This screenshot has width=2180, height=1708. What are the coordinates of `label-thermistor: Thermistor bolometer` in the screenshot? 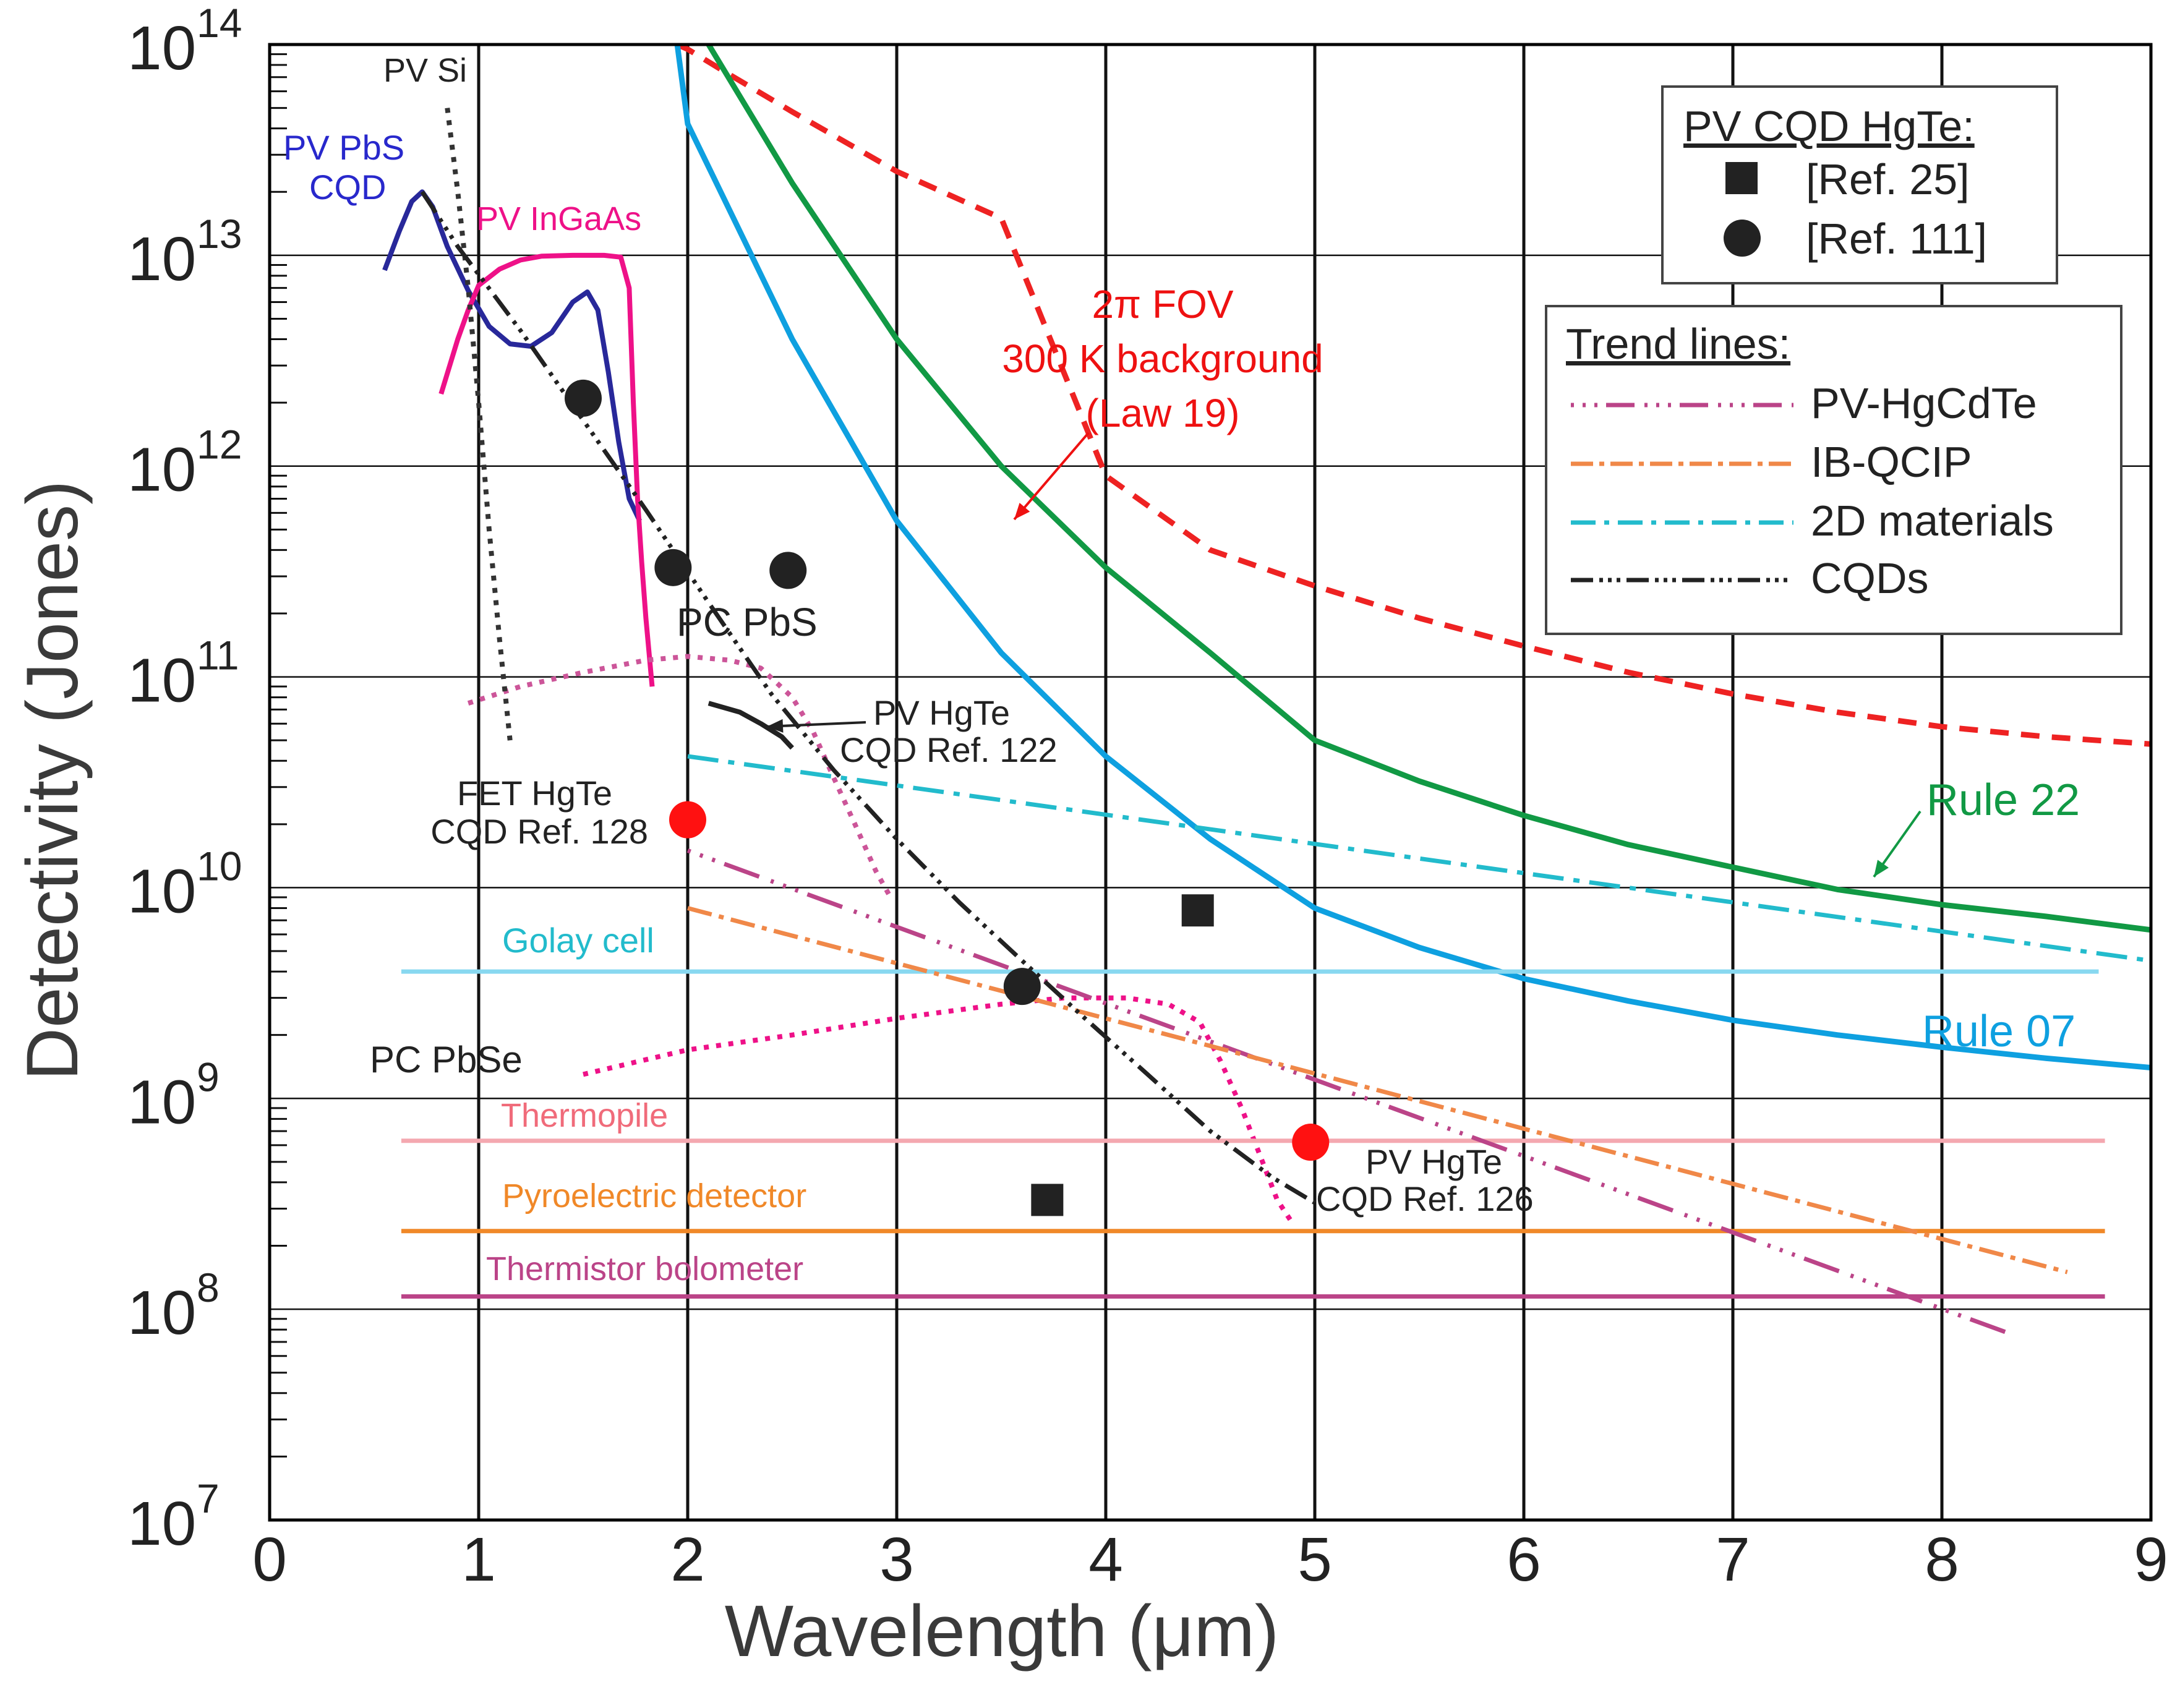 It's located at (644, 1268).